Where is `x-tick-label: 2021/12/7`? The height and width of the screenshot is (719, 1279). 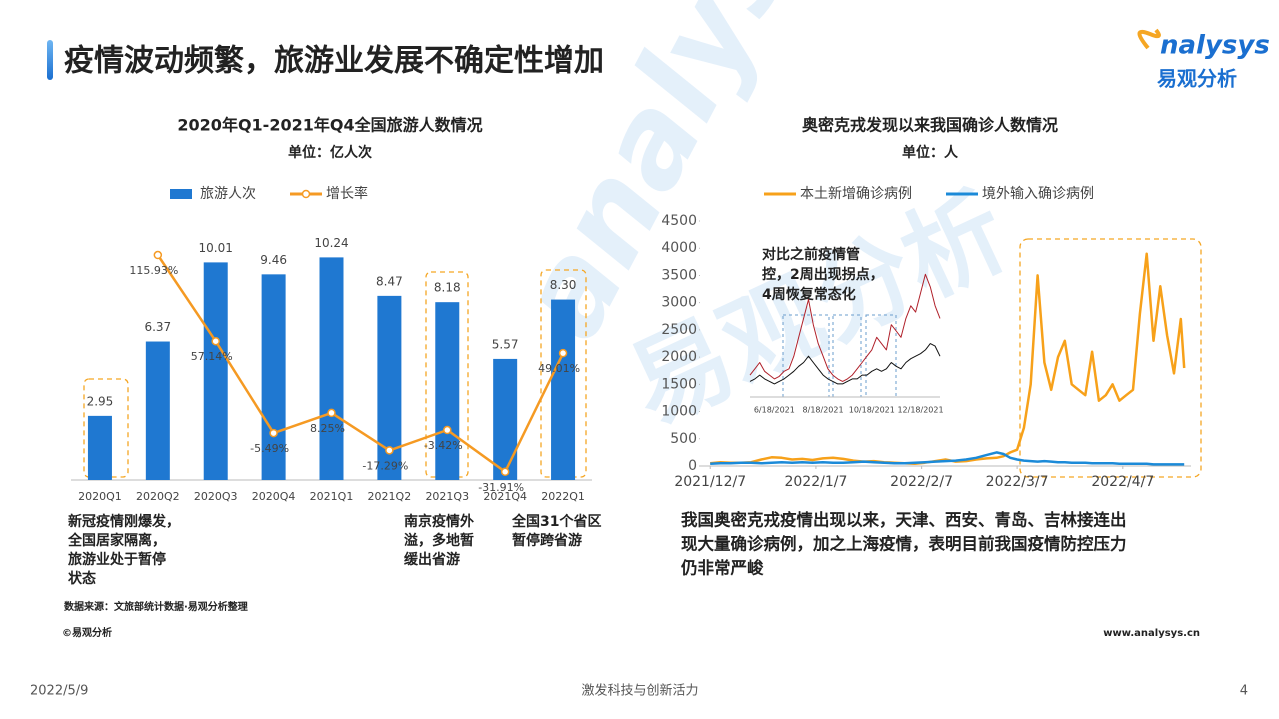 x-tick-label: 2021/12/7 is located at coordinates (710, 482).